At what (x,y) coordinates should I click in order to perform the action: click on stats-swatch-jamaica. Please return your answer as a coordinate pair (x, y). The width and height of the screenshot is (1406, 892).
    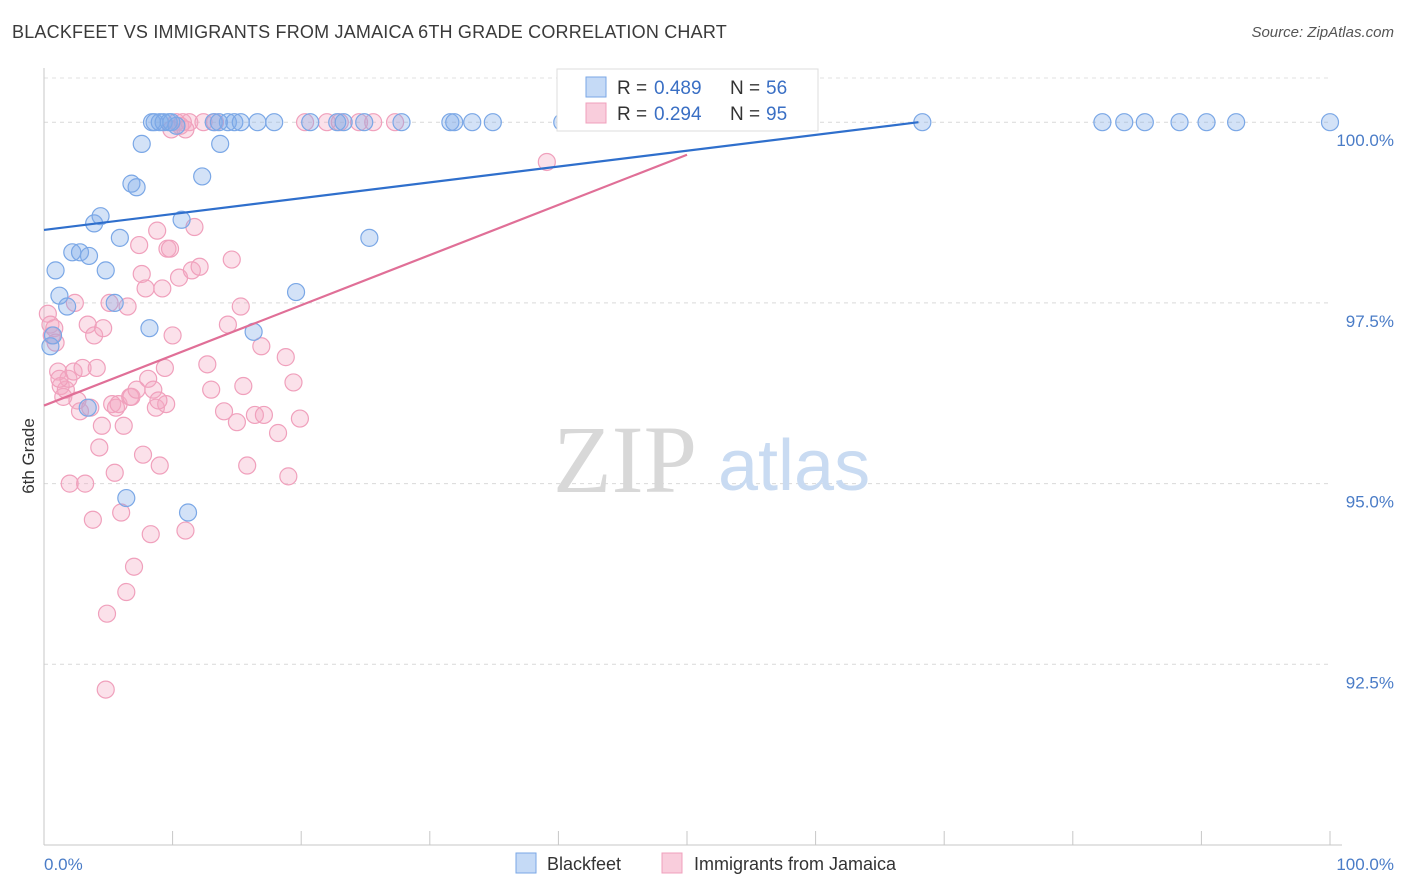
    Looking at the image, I should click on (596, 113).